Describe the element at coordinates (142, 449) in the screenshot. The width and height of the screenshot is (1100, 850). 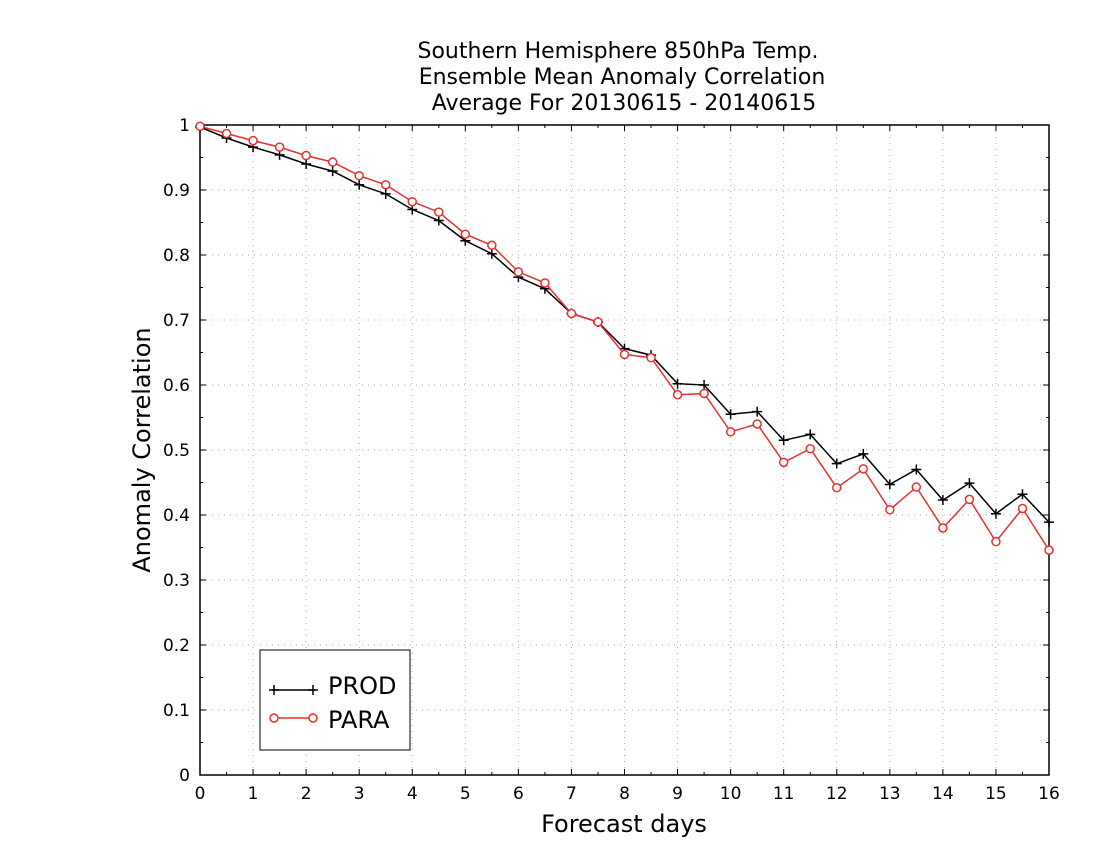
I see `y-axis-label: Anomaly Correlation` at that location.